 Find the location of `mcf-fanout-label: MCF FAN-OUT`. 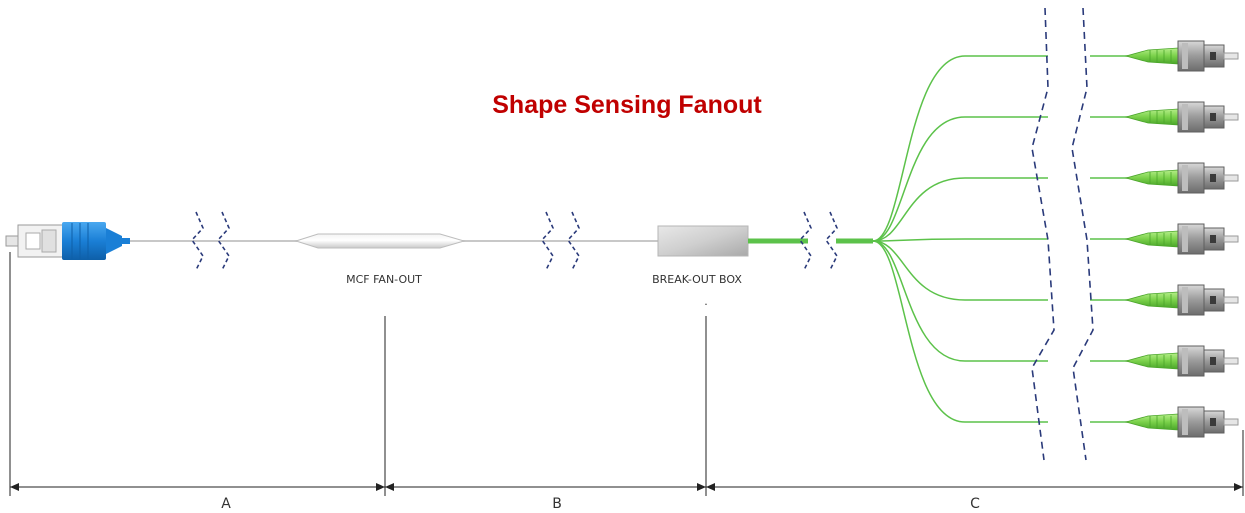

mcf-fanout-label: MCF FAN-OUT is located at coordinates (384, 279).